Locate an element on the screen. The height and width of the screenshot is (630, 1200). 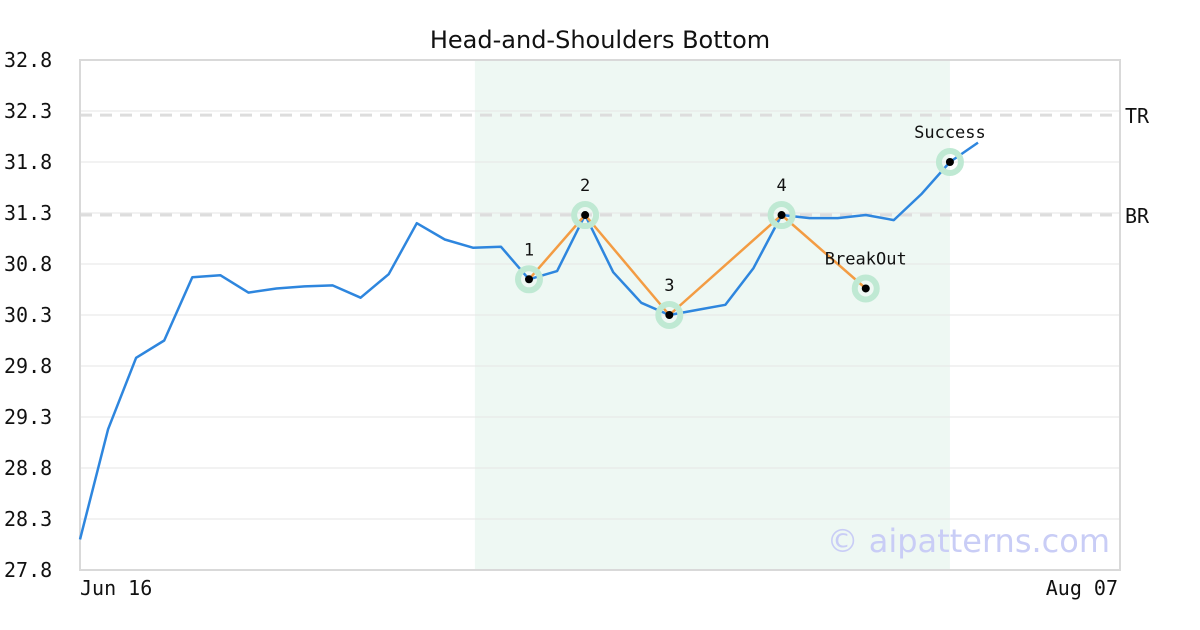
x-tick-label-start: Jun 16 is located at coordinates (116, 588).